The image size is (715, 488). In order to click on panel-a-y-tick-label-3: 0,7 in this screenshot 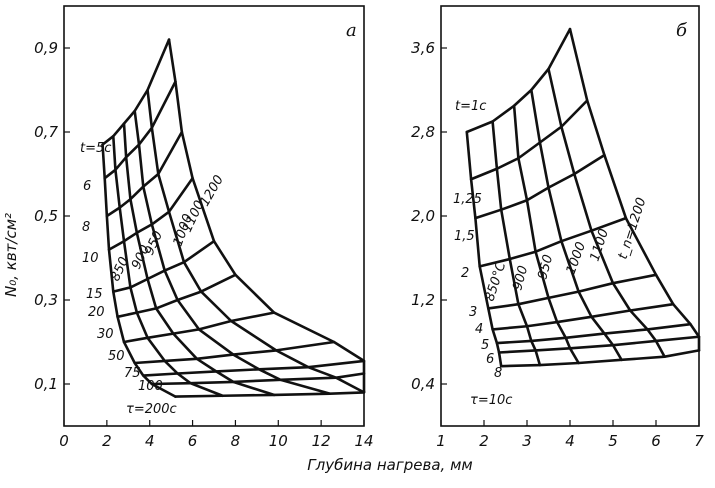, I will do `click(46, 132)`.